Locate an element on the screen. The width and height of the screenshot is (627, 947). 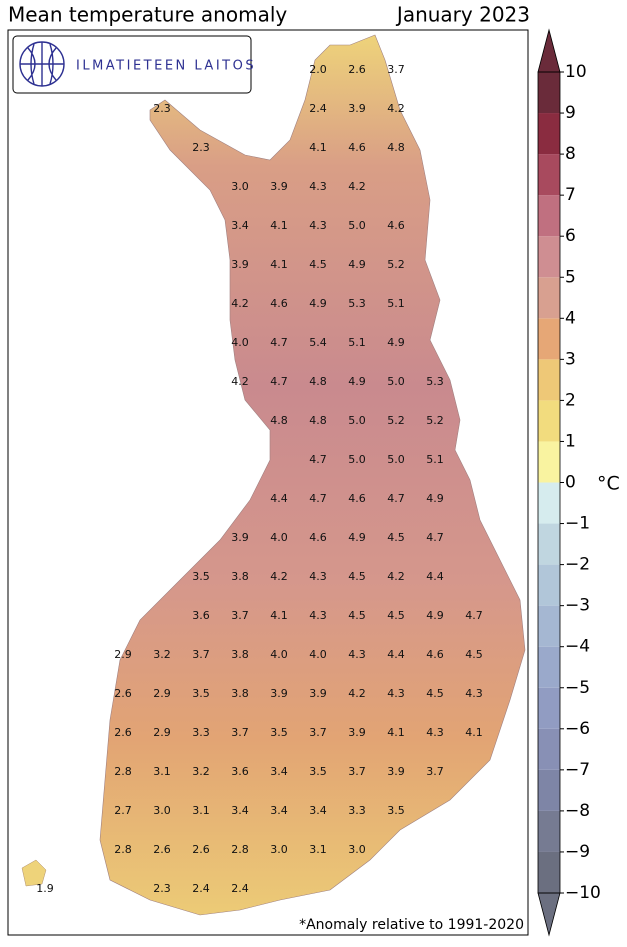
aland-islands is located at coordinates (34, 873).